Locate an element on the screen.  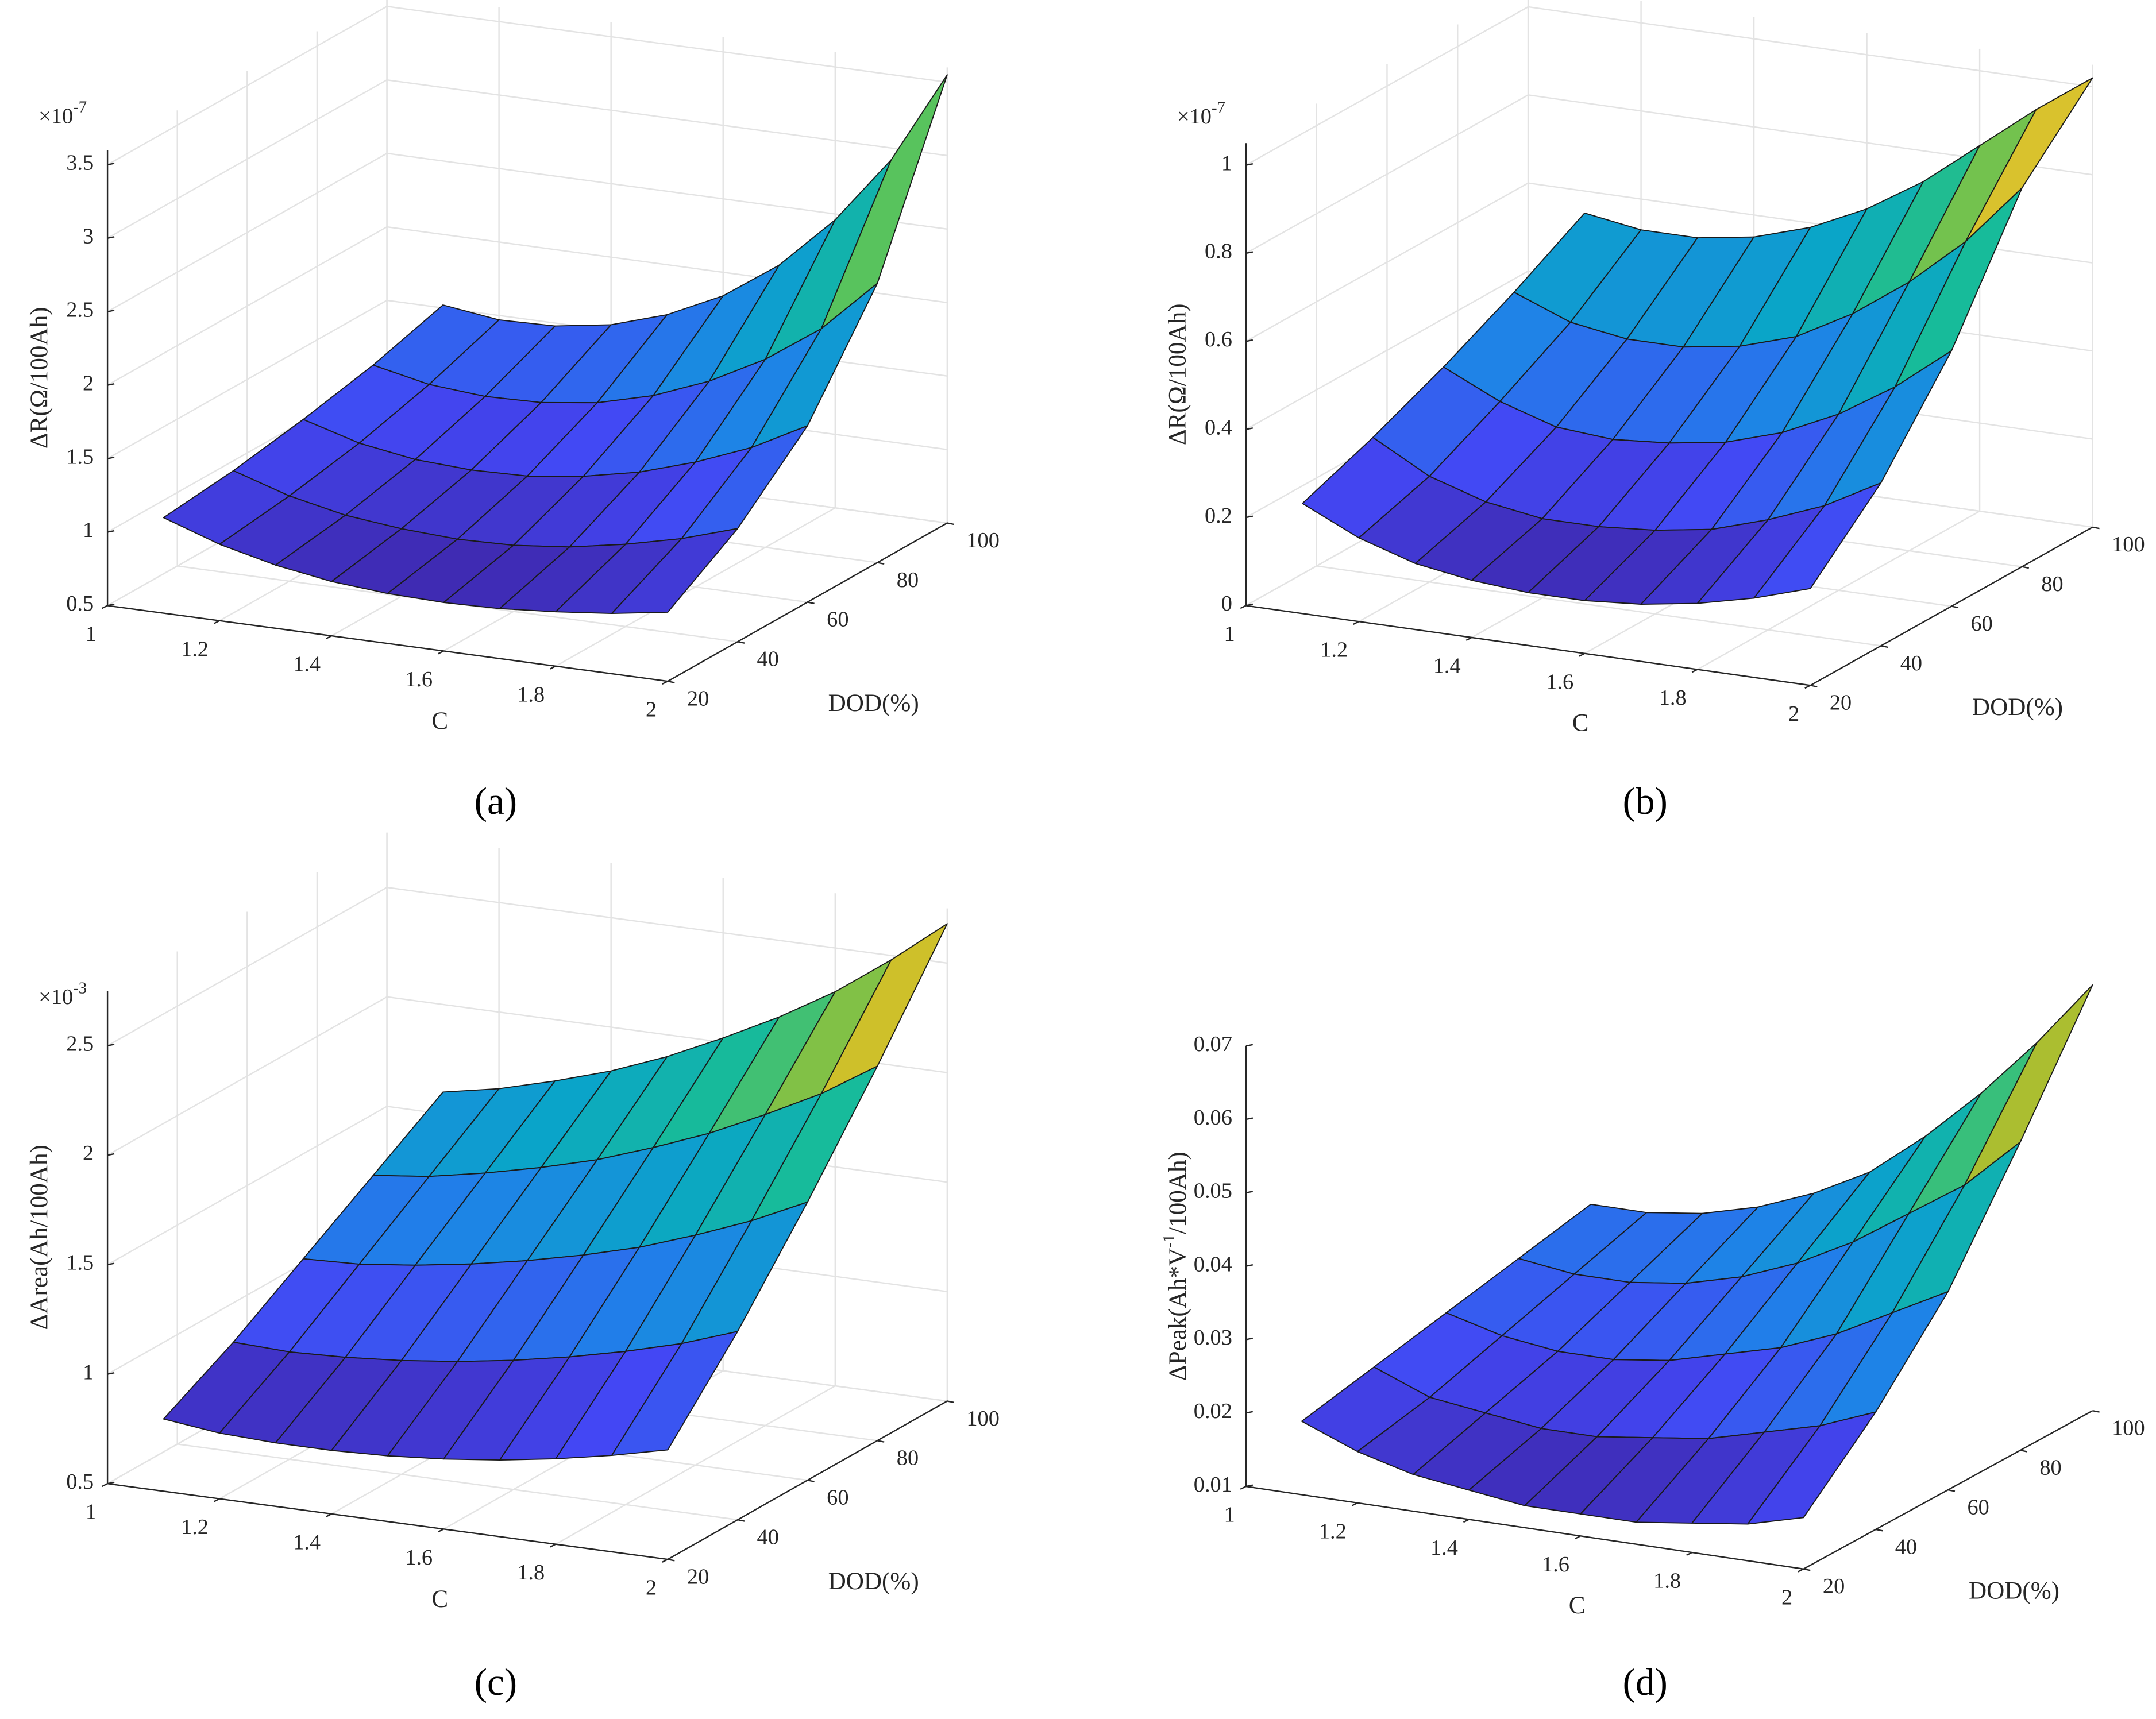
z-tick-label: 0.2 is located at coordinates (1218, 516).